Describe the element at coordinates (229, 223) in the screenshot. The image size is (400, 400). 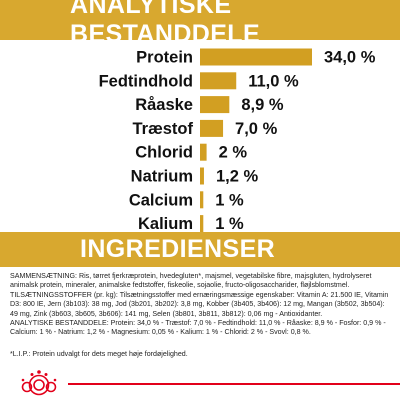
I see `value-label-kalium: 1 %` at that location.